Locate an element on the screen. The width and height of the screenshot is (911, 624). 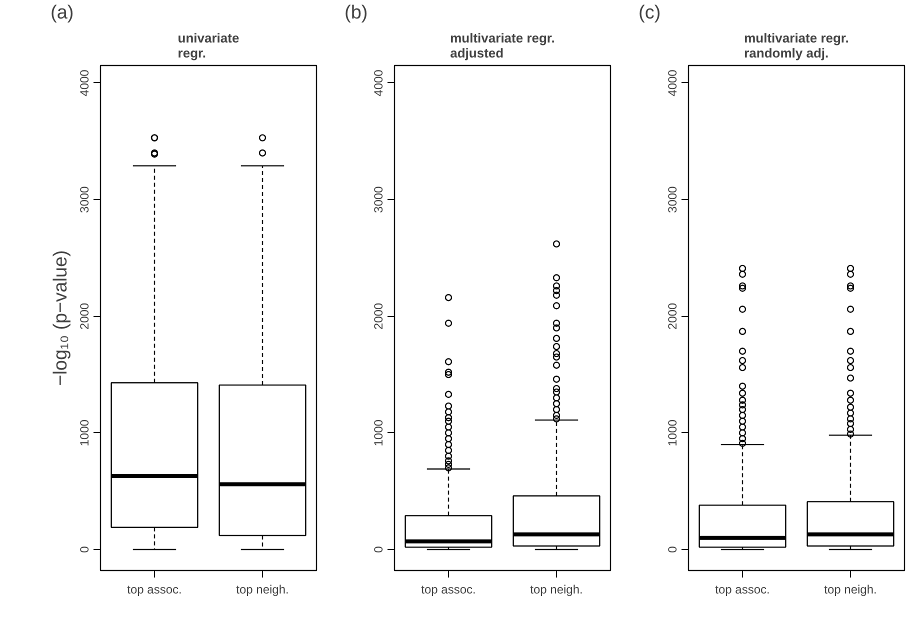
text: (b) is located at coordinates (356, 13).